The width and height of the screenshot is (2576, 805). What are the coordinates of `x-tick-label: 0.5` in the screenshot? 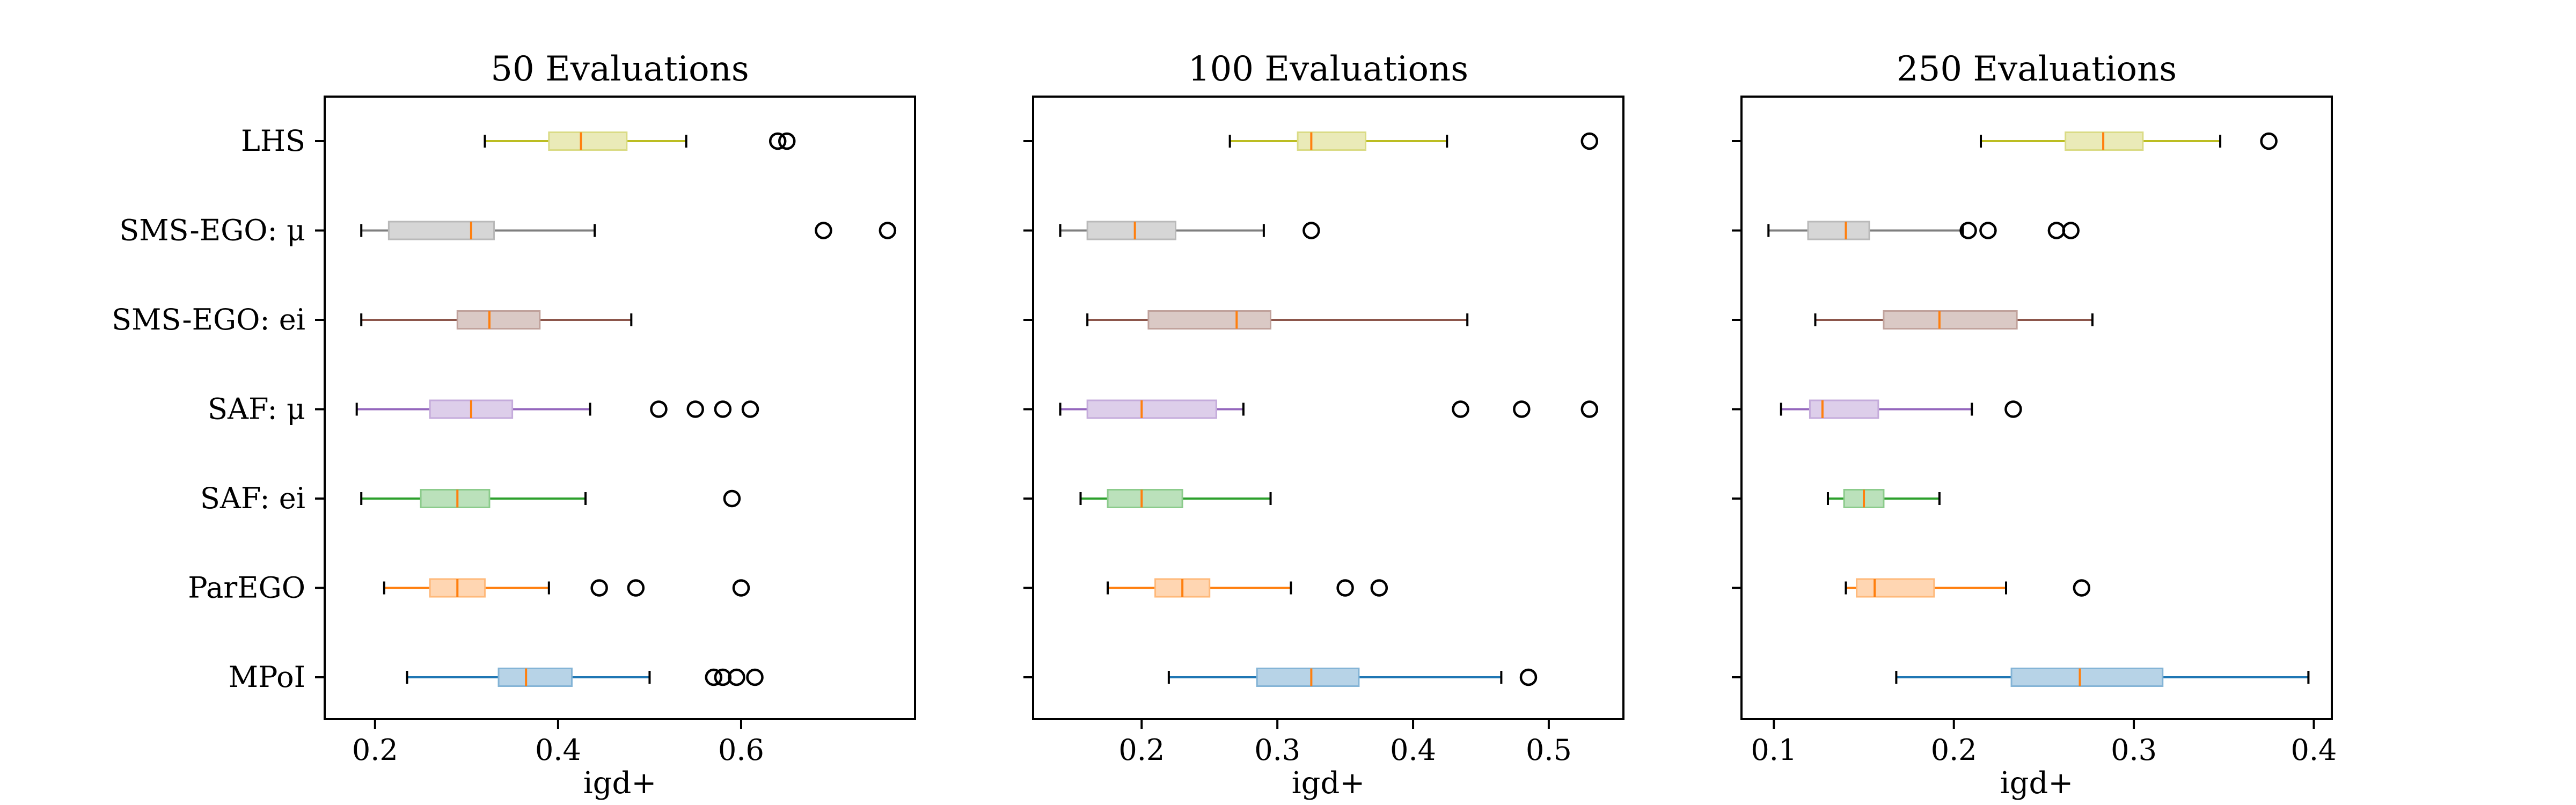 It's located at (1549, 750).